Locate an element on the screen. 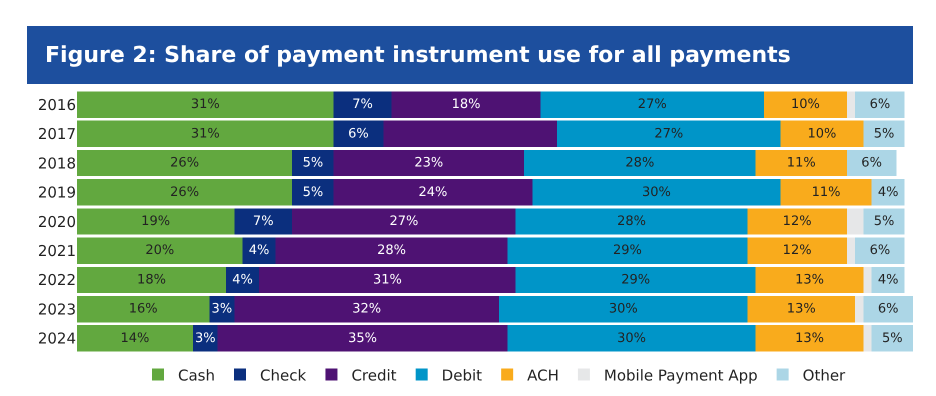  y-tick-label: 2024 is located at coordinates (57, 339).